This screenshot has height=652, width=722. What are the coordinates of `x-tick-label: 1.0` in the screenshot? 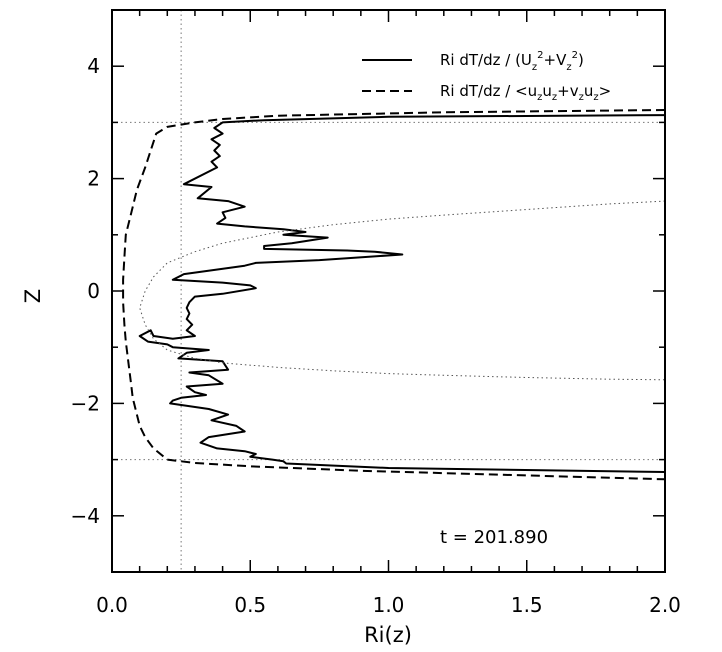 It's located at (389, 605).